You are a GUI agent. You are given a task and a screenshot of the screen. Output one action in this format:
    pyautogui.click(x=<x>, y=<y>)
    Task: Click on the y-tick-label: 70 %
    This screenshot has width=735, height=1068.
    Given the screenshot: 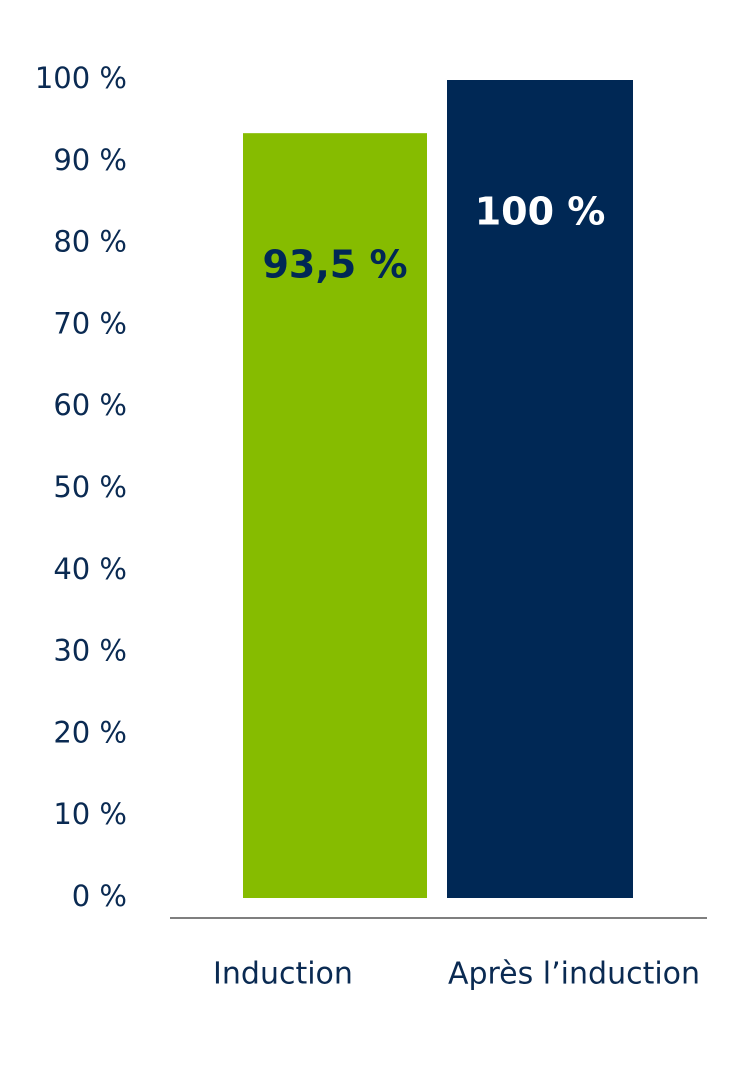 What is the action you would take?
    pyautogui.click(x=90, y=323)
    